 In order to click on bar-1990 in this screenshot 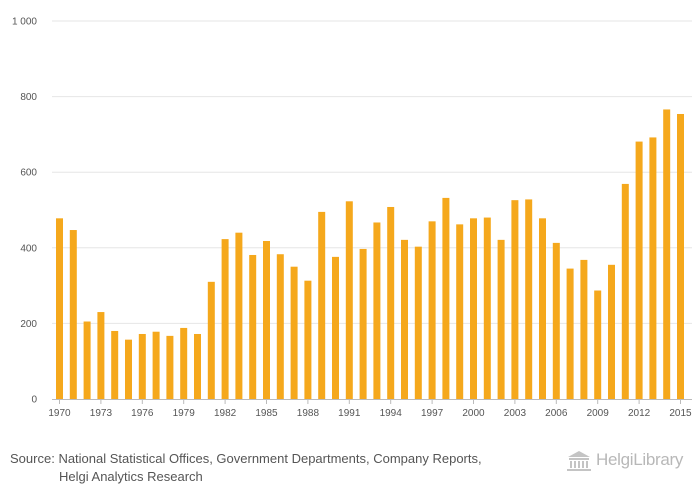, I will do `click(335, 327)`.